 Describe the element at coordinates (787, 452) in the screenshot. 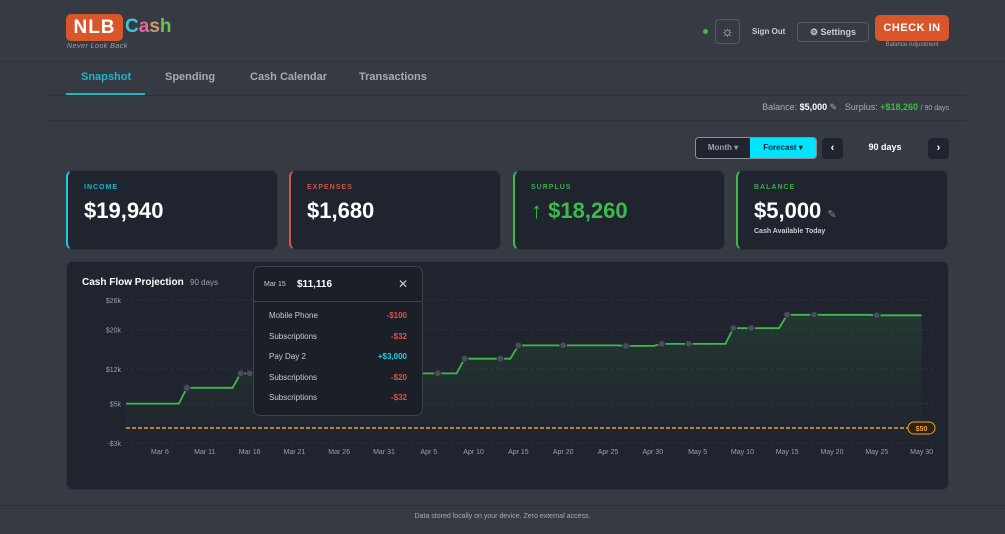

I see `x-tick-label: May 15` at that location.